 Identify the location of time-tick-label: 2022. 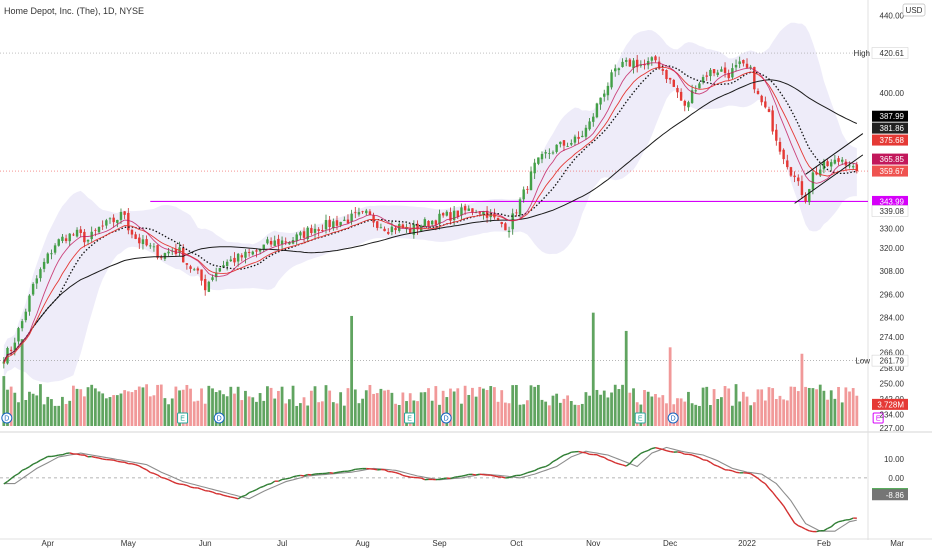
(747, 543).